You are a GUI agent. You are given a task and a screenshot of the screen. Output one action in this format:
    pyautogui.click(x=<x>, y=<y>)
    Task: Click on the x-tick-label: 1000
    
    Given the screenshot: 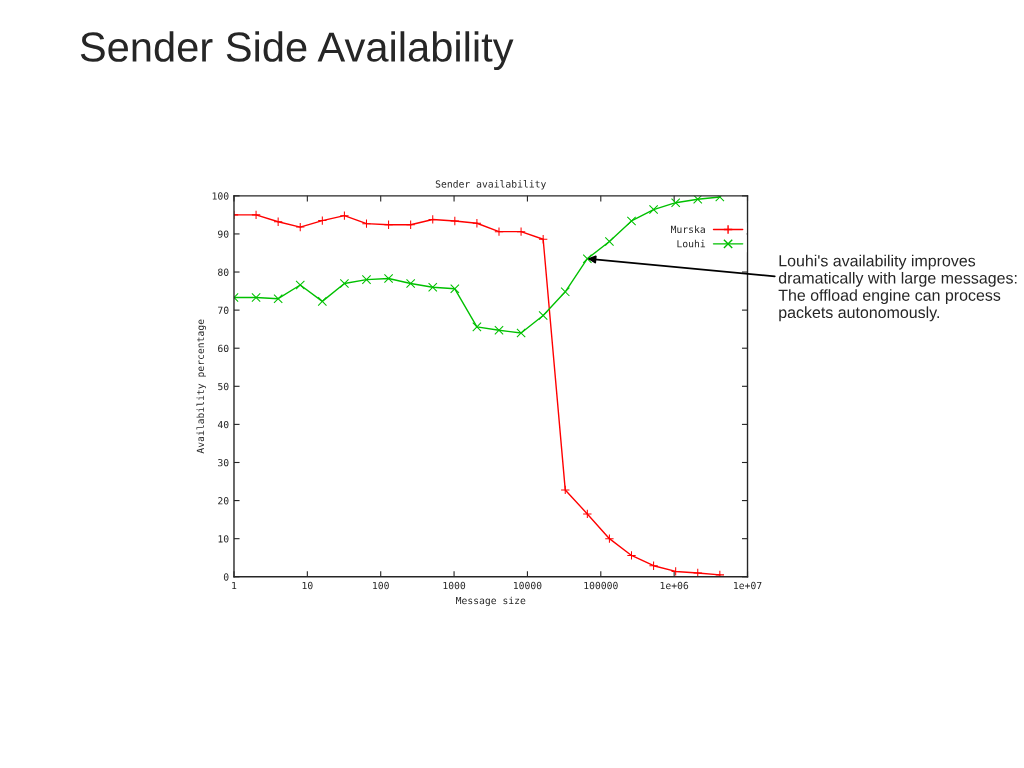 What is the action you would take?
    pyautogui.click(x=454, y=585)
    